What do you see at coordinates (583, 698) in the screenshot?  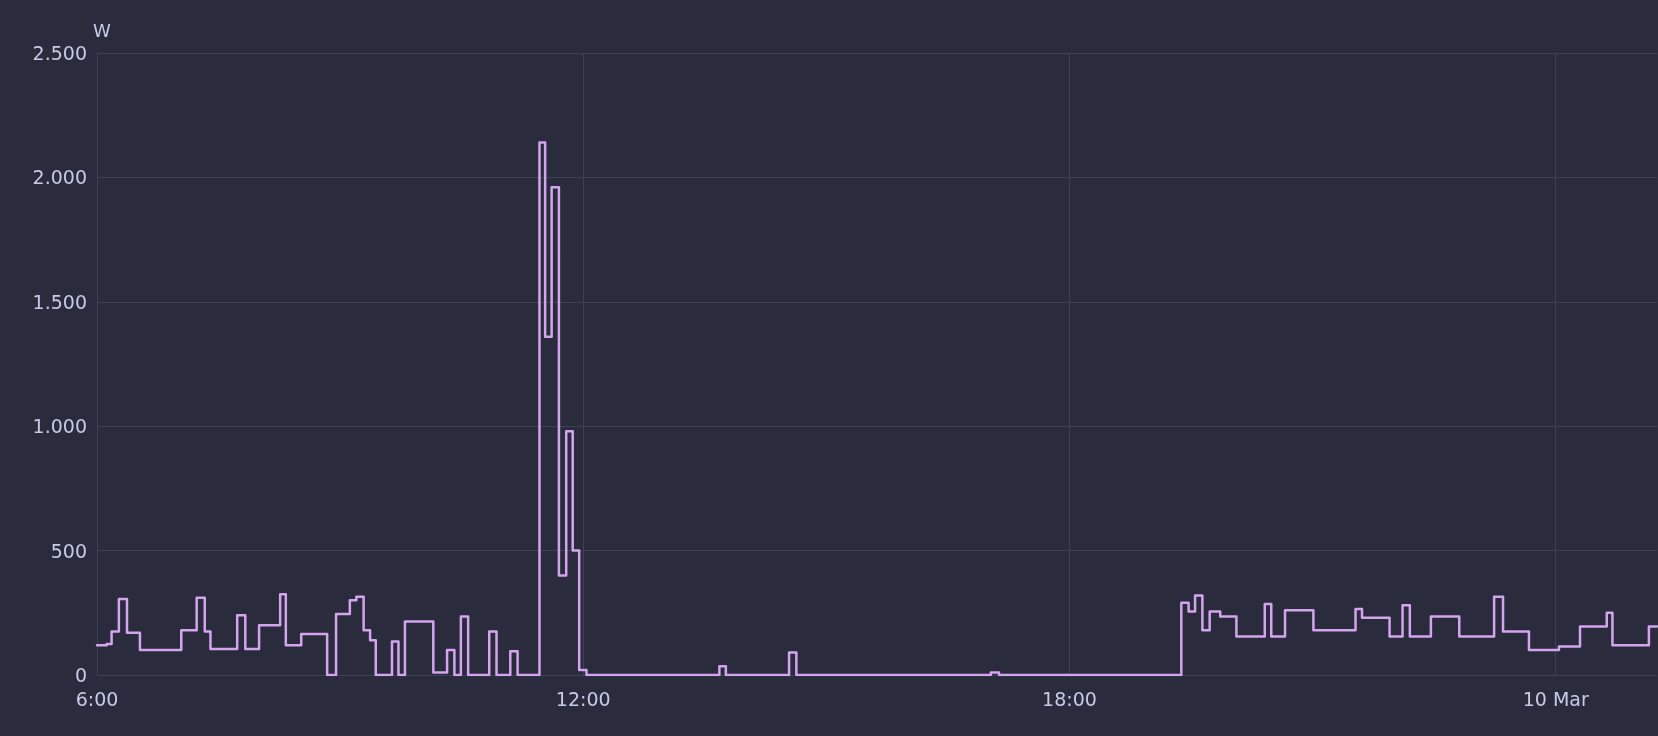 I see `x-tick-label: 12:00` at bounding box center [583, 698].